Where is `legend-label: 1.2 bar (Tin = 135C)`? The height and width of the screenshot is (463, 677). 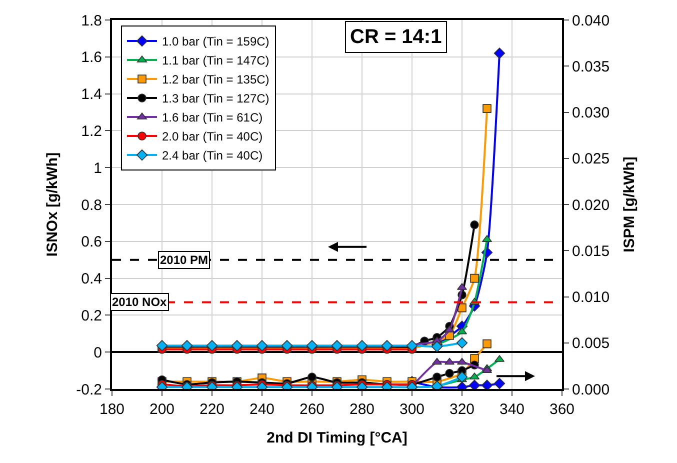
legend-label: 1.2 bar (Tin = 135C) is located at coordinates (216, 79).